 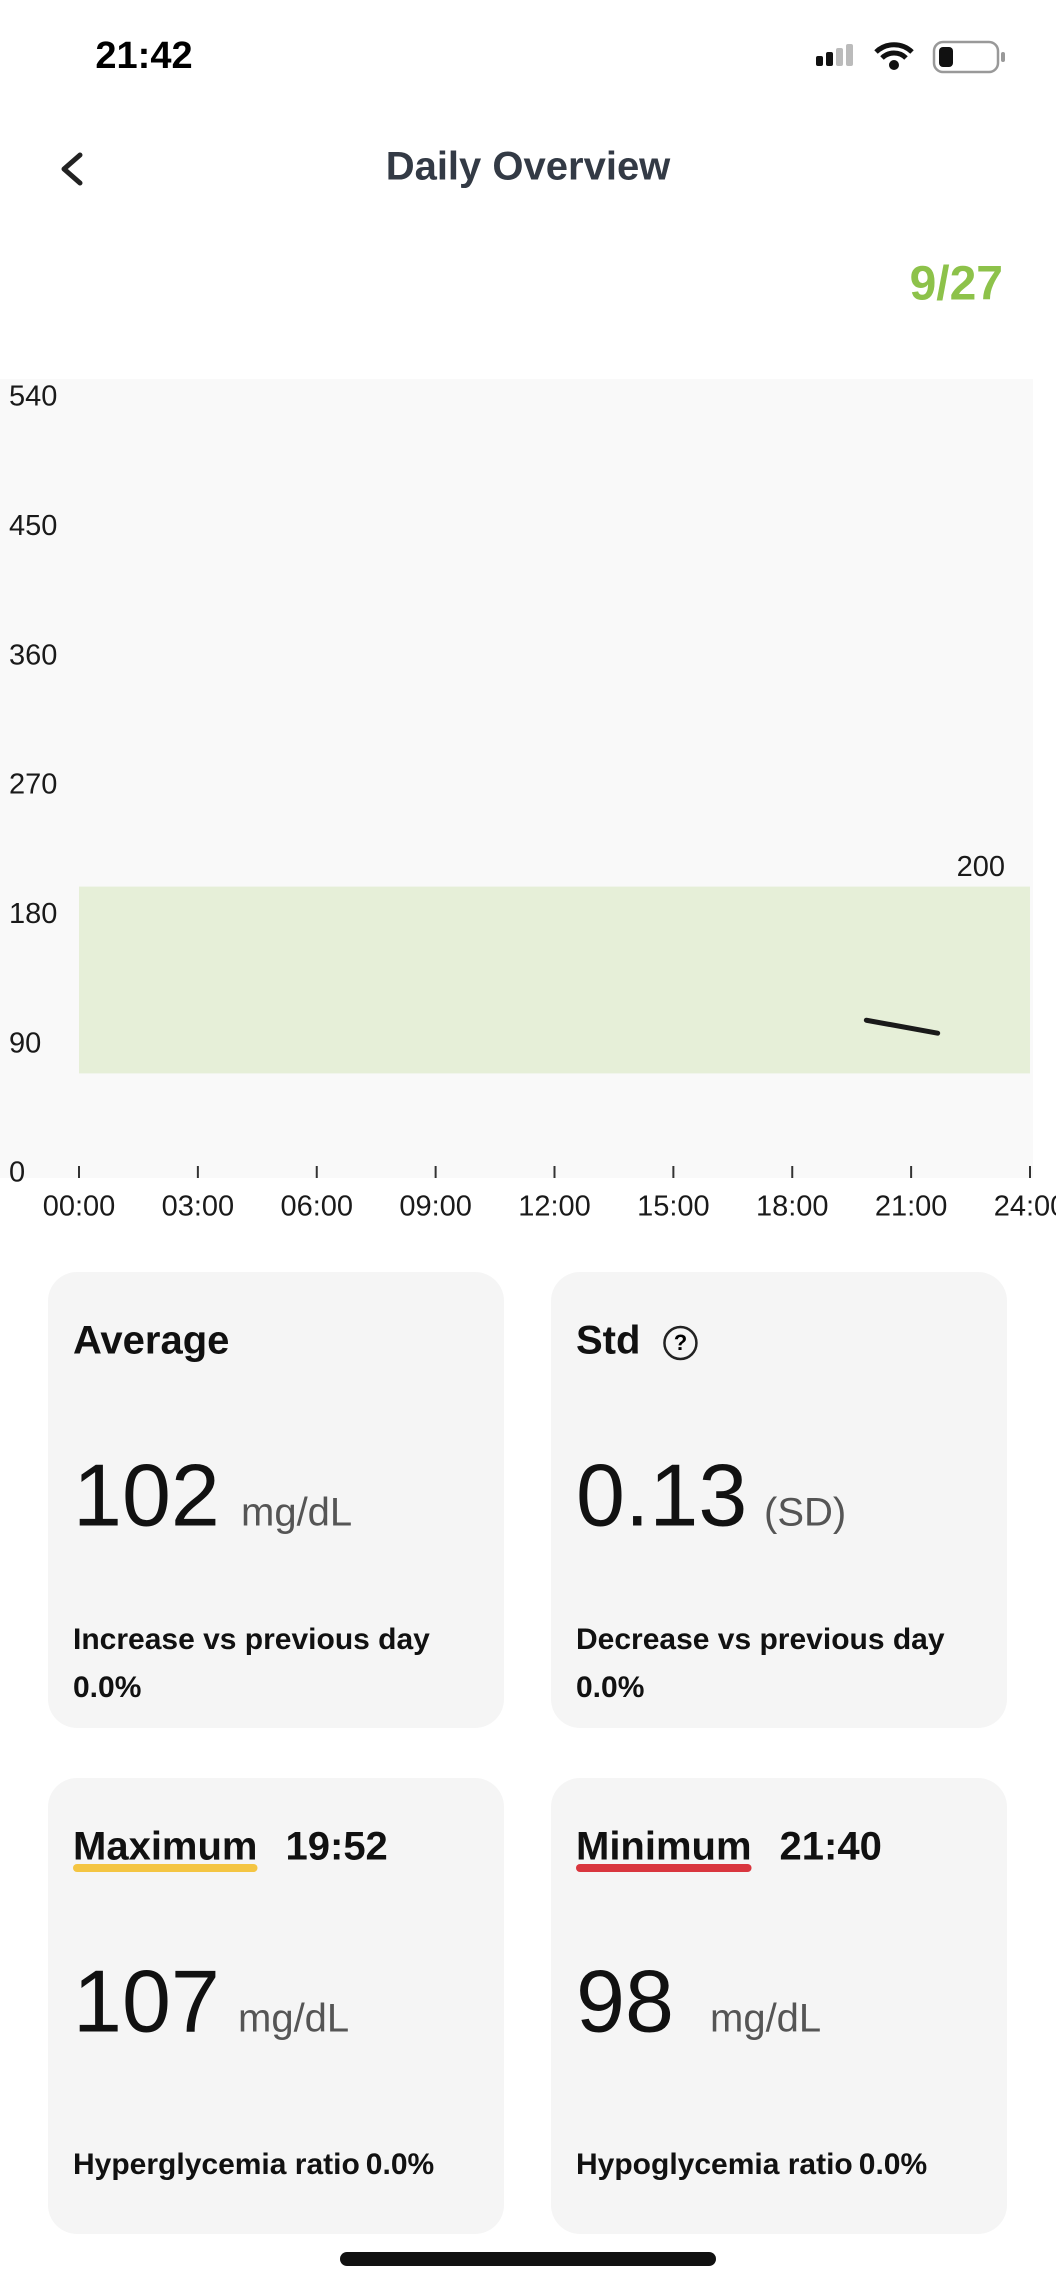 What do you see at coordinates (956, 284) in the screenshot?
I see `date-label: 9/27` at bounding box center [956, 284].